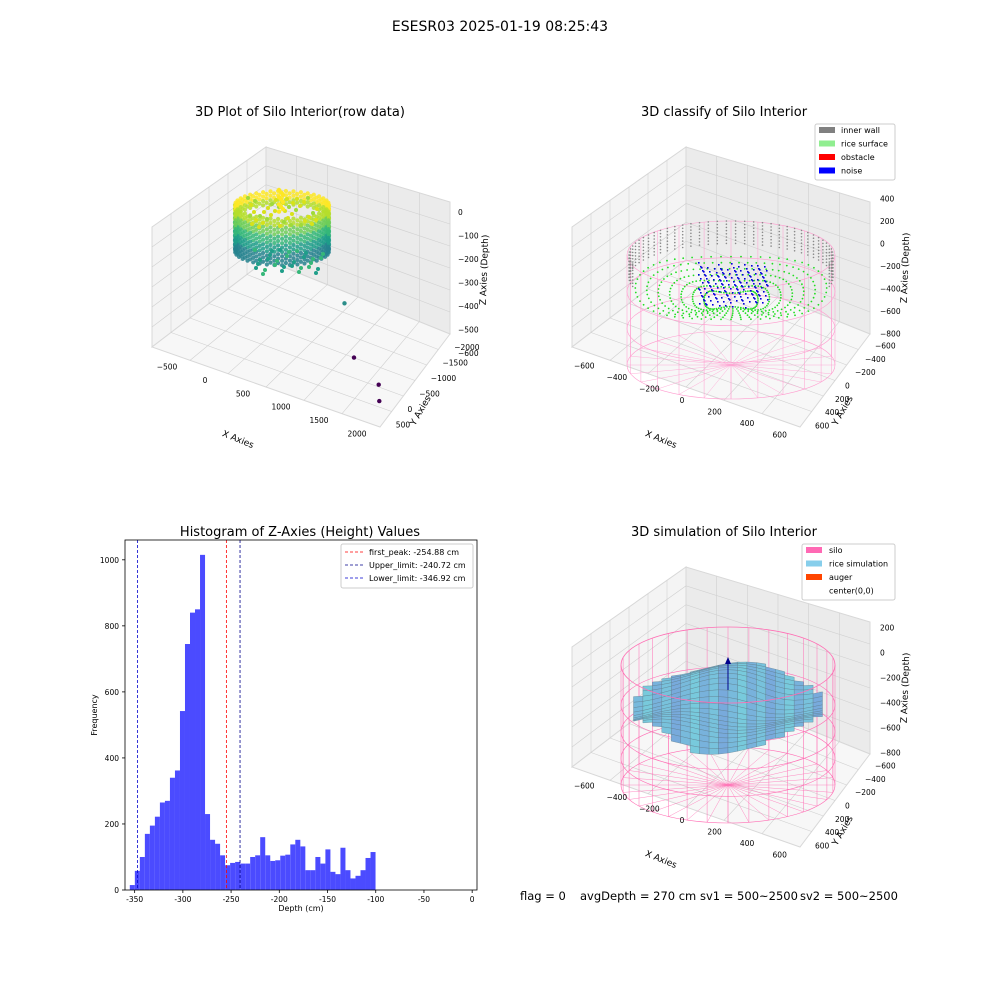 Image resolution: width=1000 pixels, height=1000 pixels. I want to click on panel1-x-tick-label: 1000, so click(280, 407).